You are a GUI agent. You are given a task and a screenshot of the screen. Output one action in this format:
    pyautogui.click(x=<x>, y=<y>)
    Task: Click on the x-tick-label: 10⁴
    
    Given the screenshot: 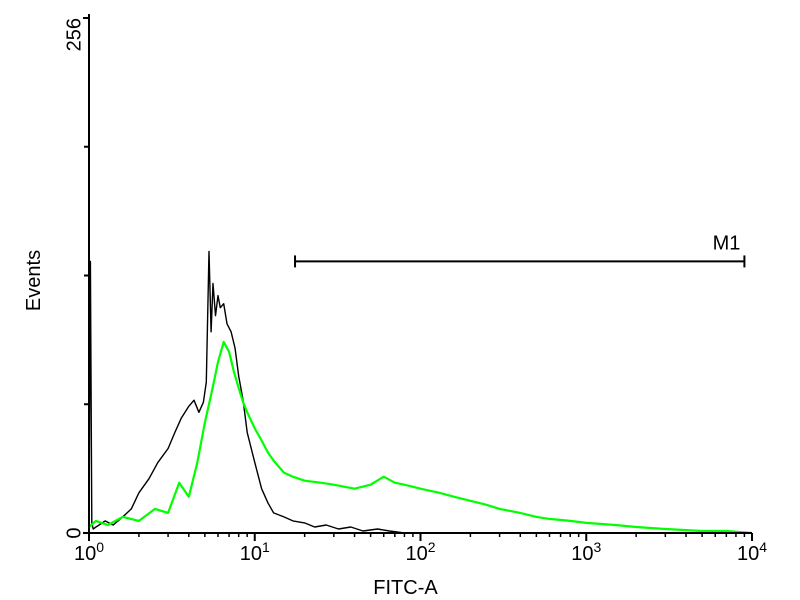 What is the action you would take?
    pyautogui.click(x=752, y=552)
    